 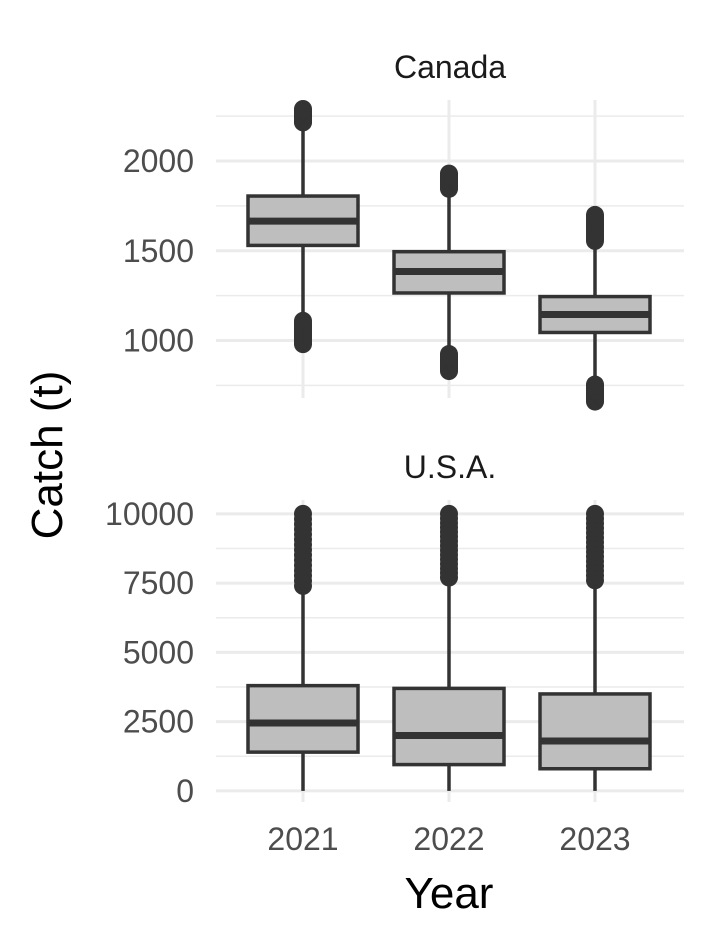 I want to click on y-tick-label: 1500, so click(x=158, y=251).